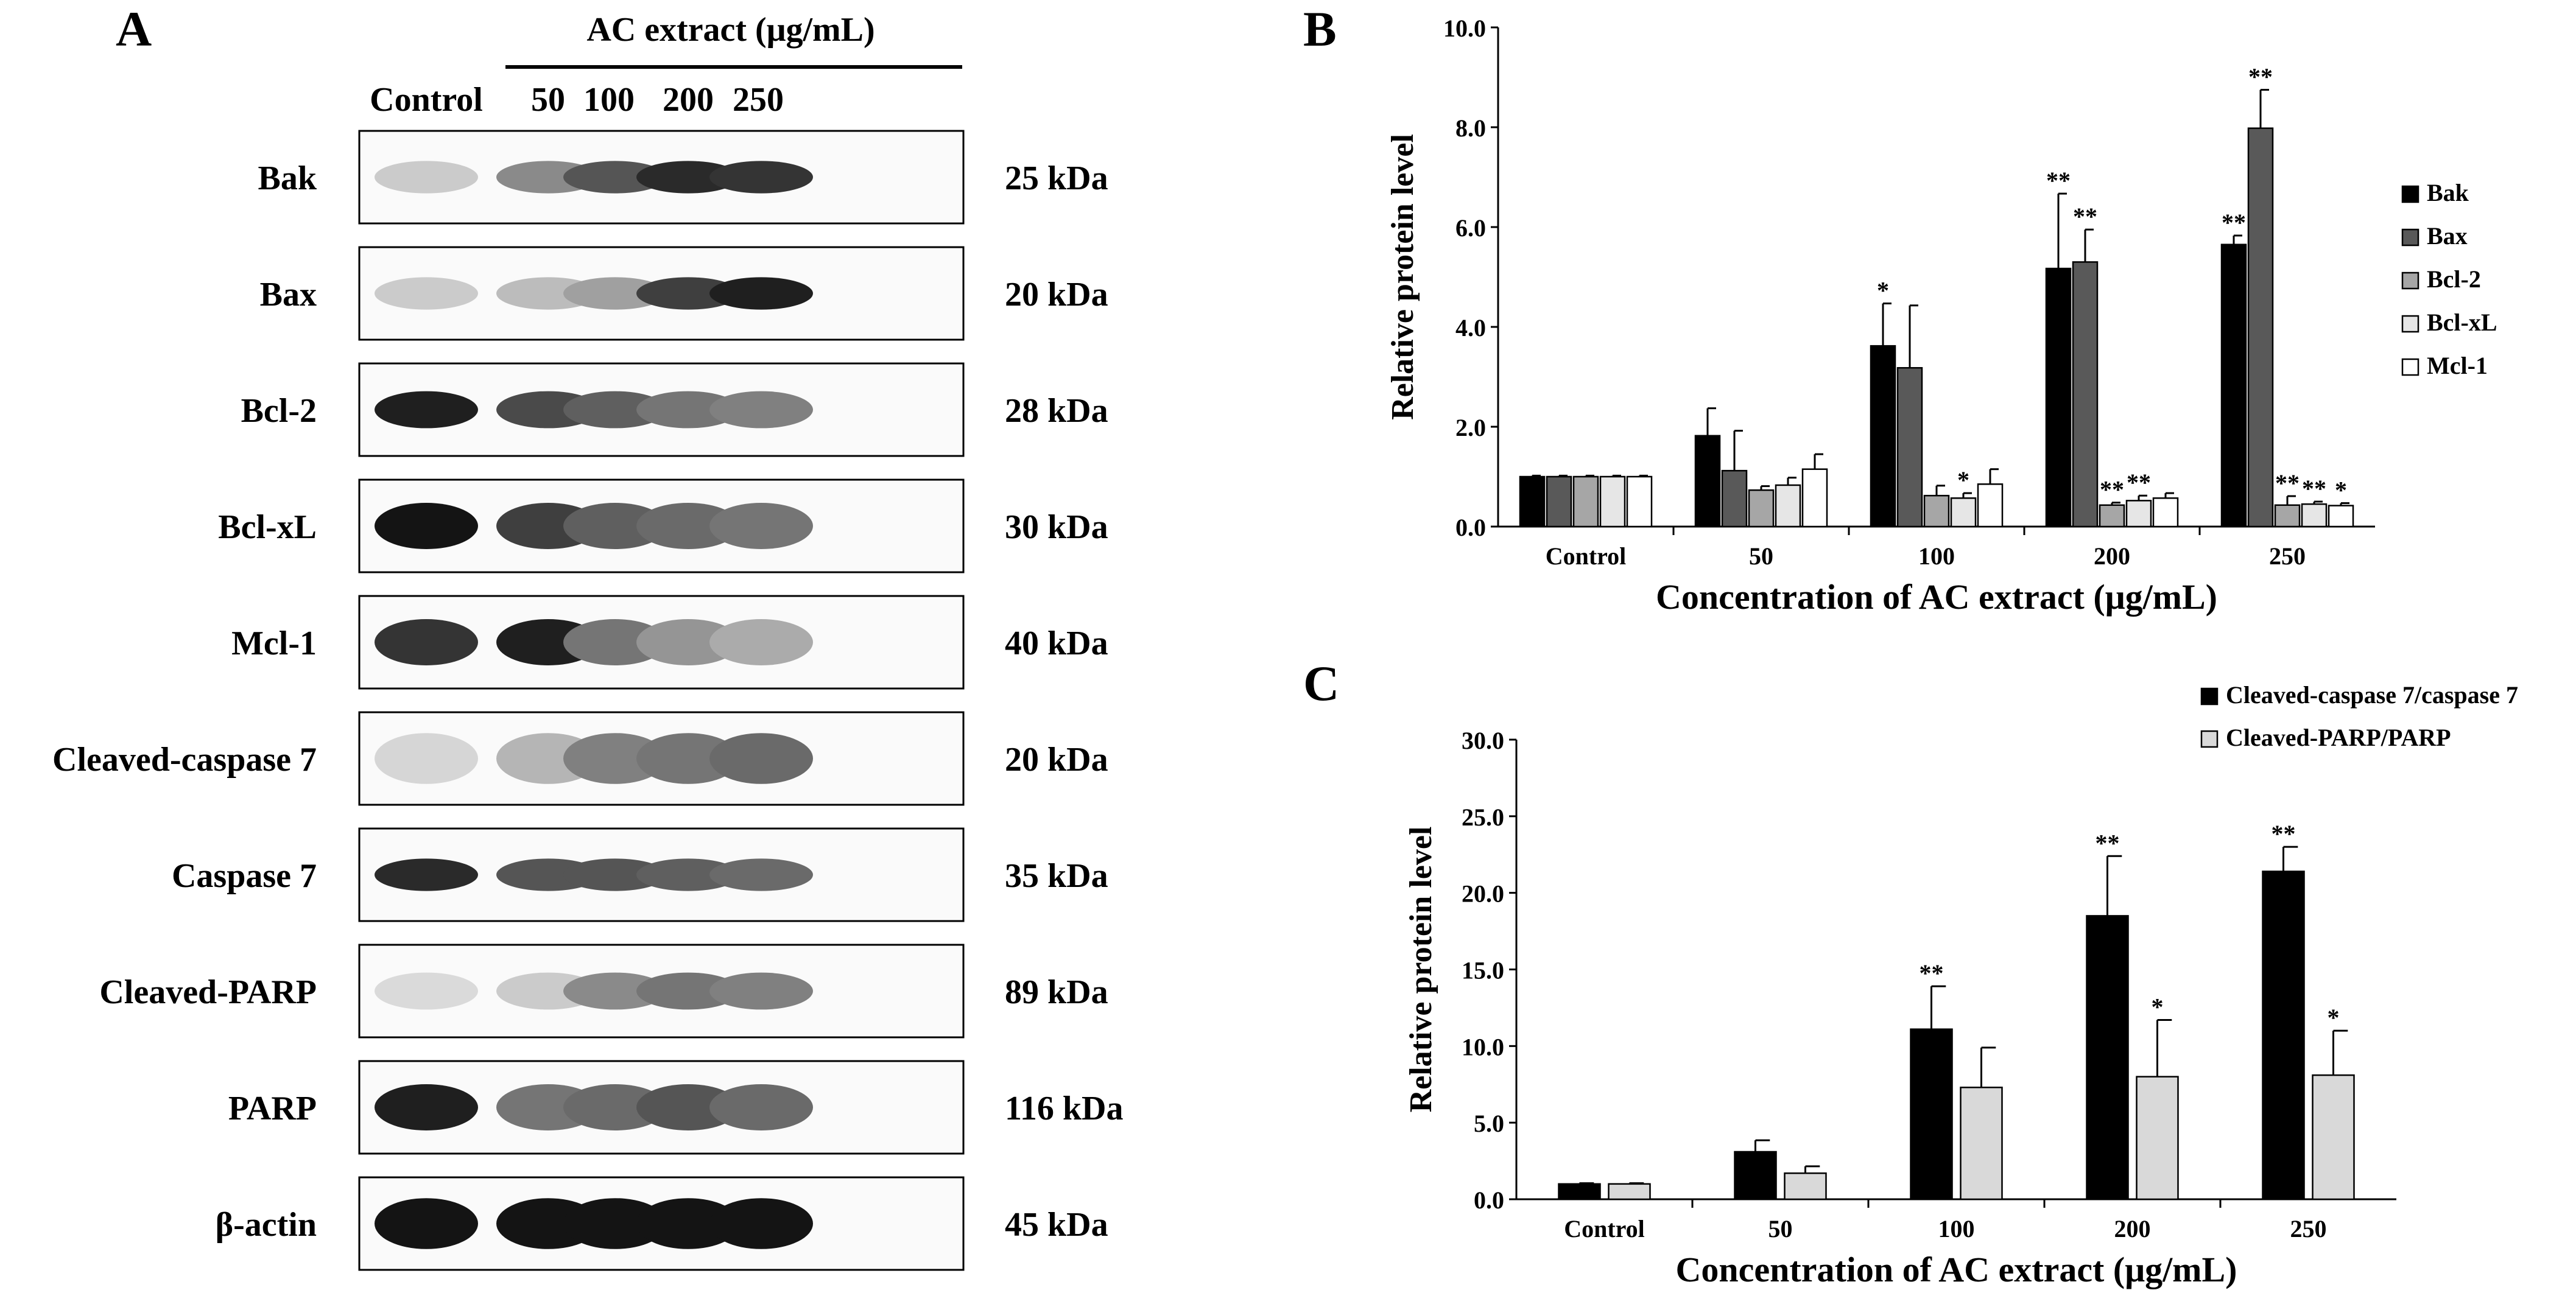  Describe the element at coordinates (1483, 818) in the screenshot. I see `y-tick-label: 25.0` at that location.